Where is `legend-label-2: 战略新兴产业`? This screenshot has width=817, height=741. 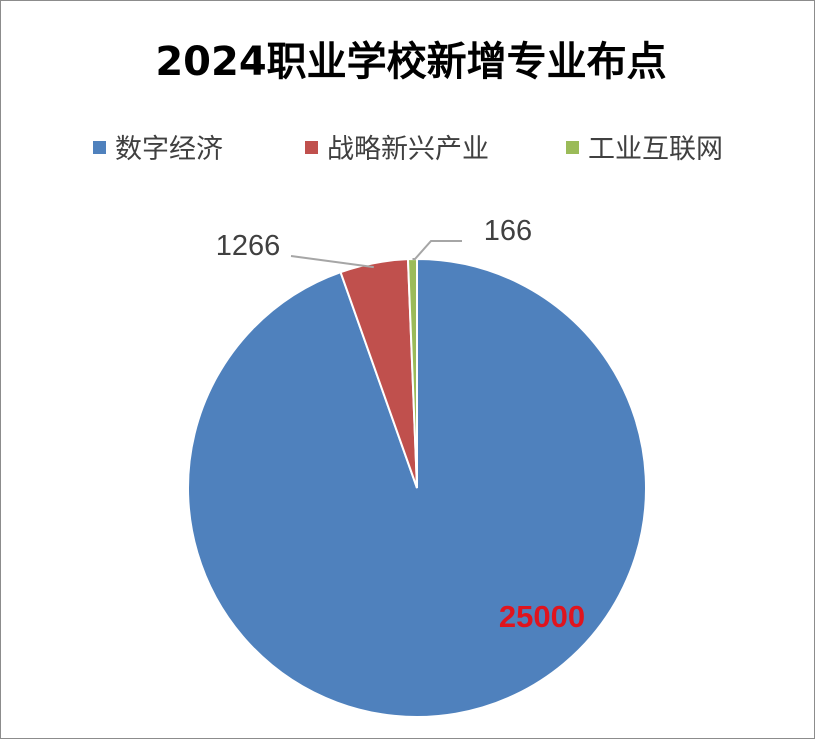 legend-label-2: 战略新兴产业 is located at coordinates (408, 149).